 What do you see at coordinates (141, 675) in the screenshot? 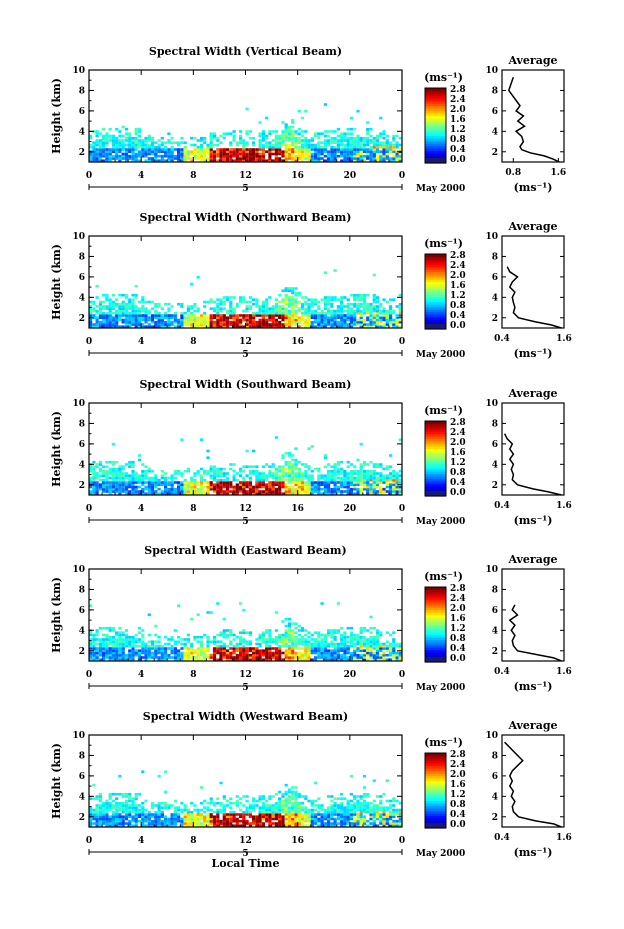
I see `x-tick-label: 4` at bounding box center [141, 675].